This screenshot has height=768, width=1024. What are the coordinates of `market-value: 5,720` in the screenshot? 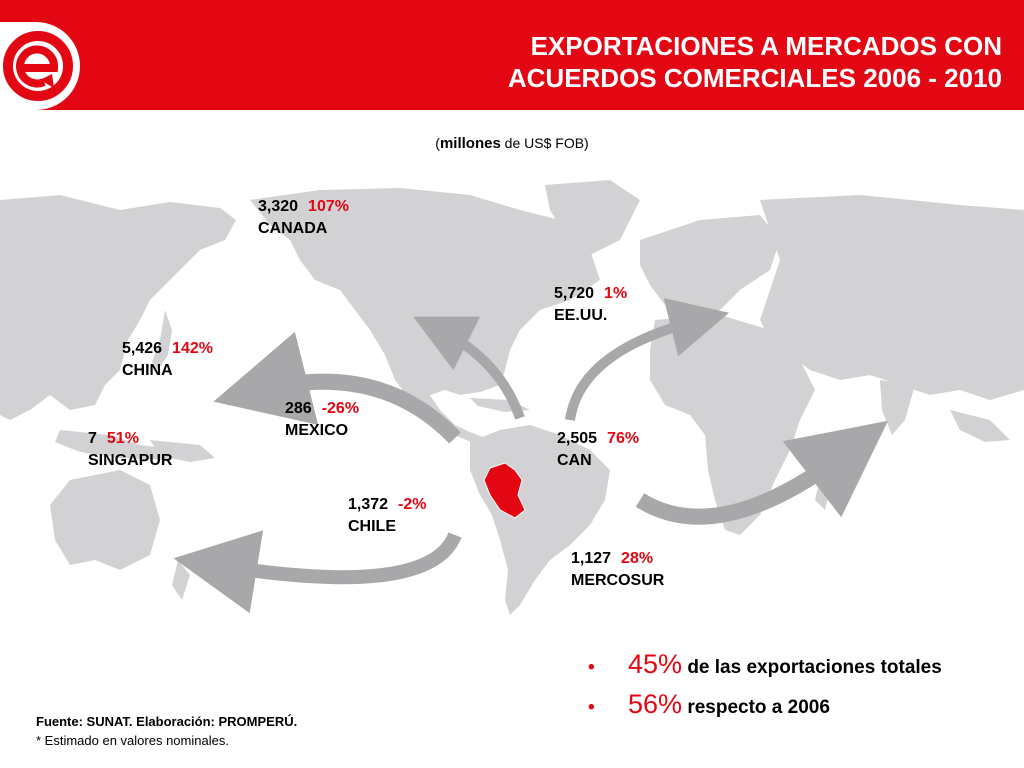 It's located at (574, 293).